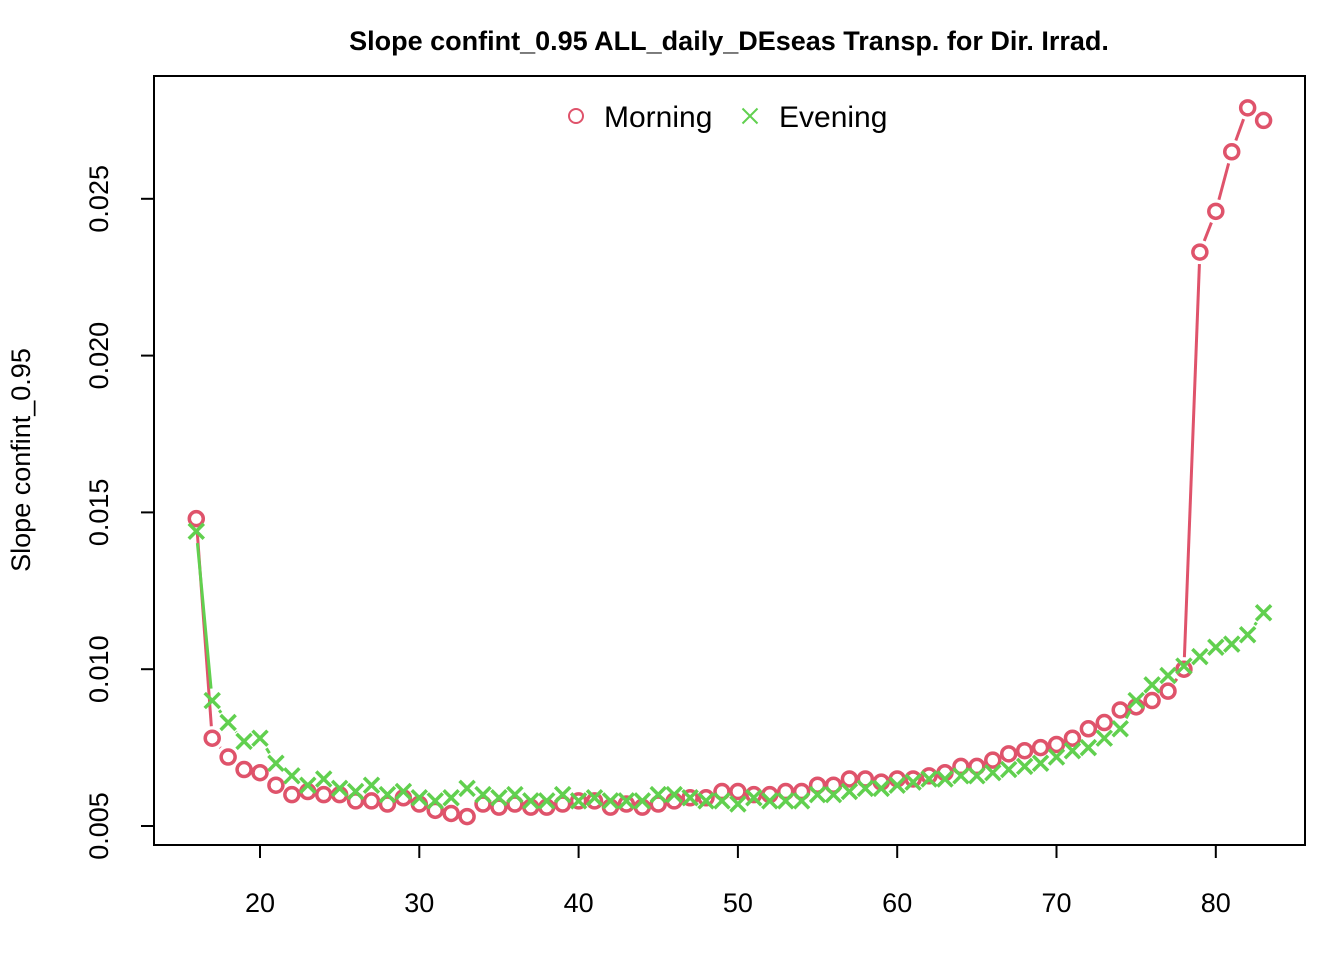  I want to click on legend-marker-morning, so click(576, 116).